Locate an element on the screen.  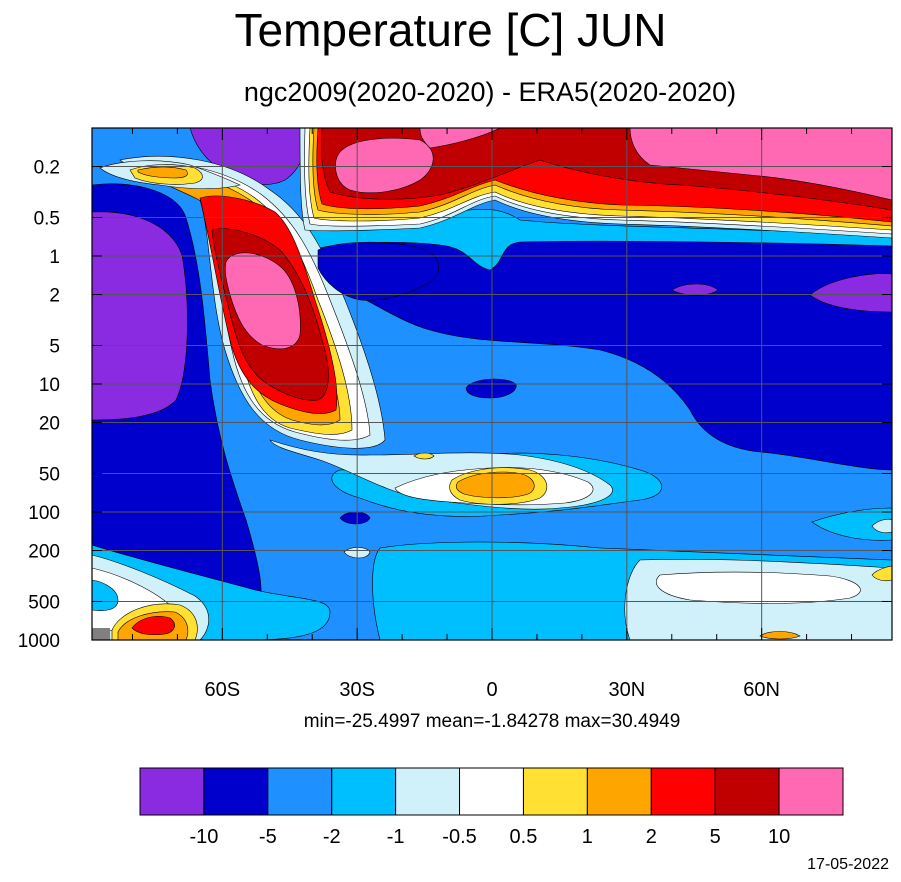
y-tick-label: 0.2 is located at coordinates (47, 168).